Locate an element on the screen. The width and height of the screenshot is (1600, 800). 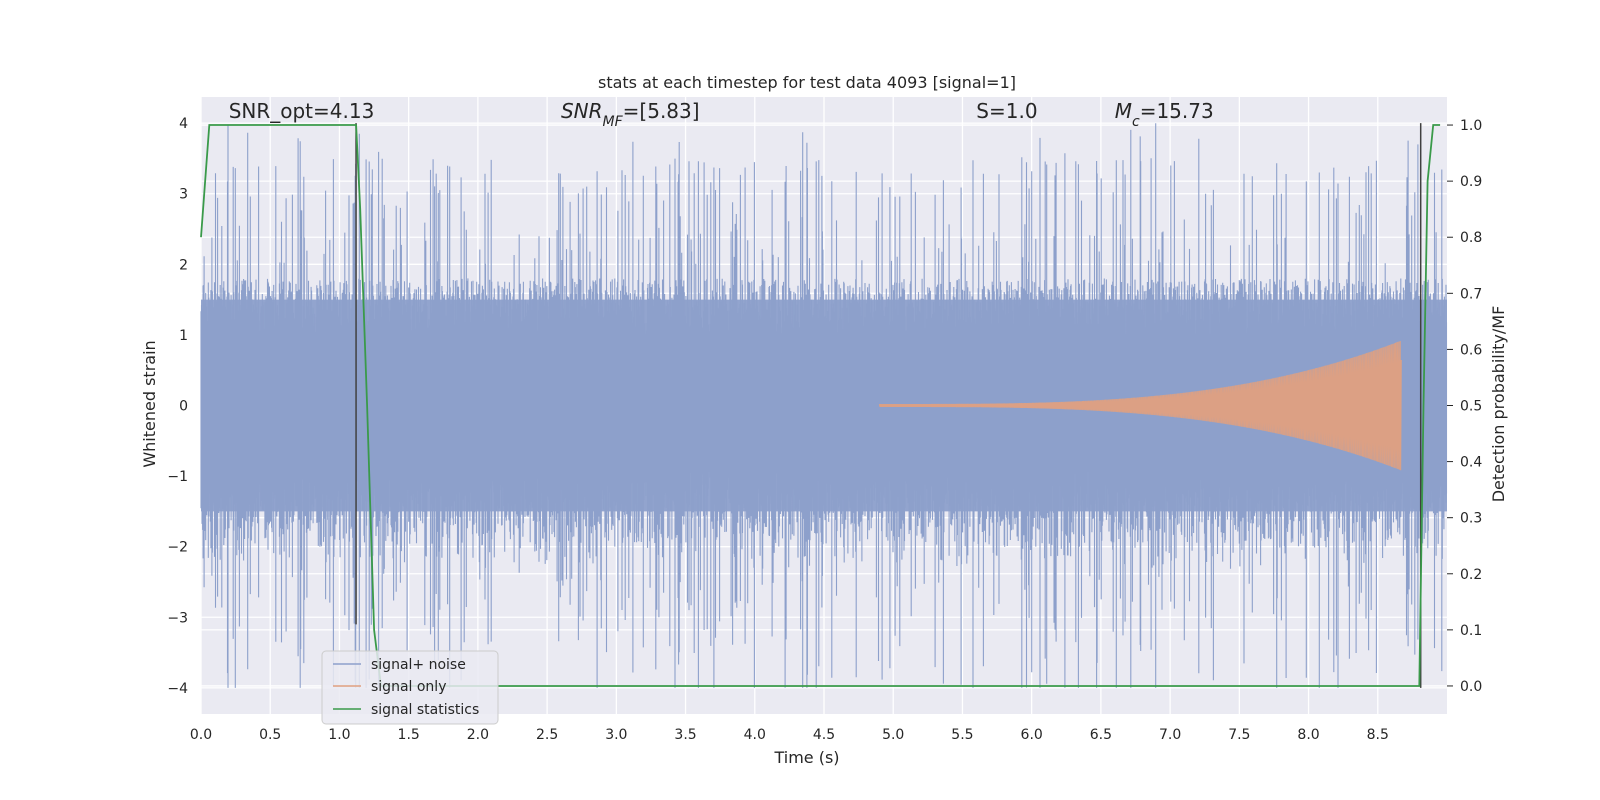
legend-entry-noise: signal+ noise is located at coordinates (418, 665).